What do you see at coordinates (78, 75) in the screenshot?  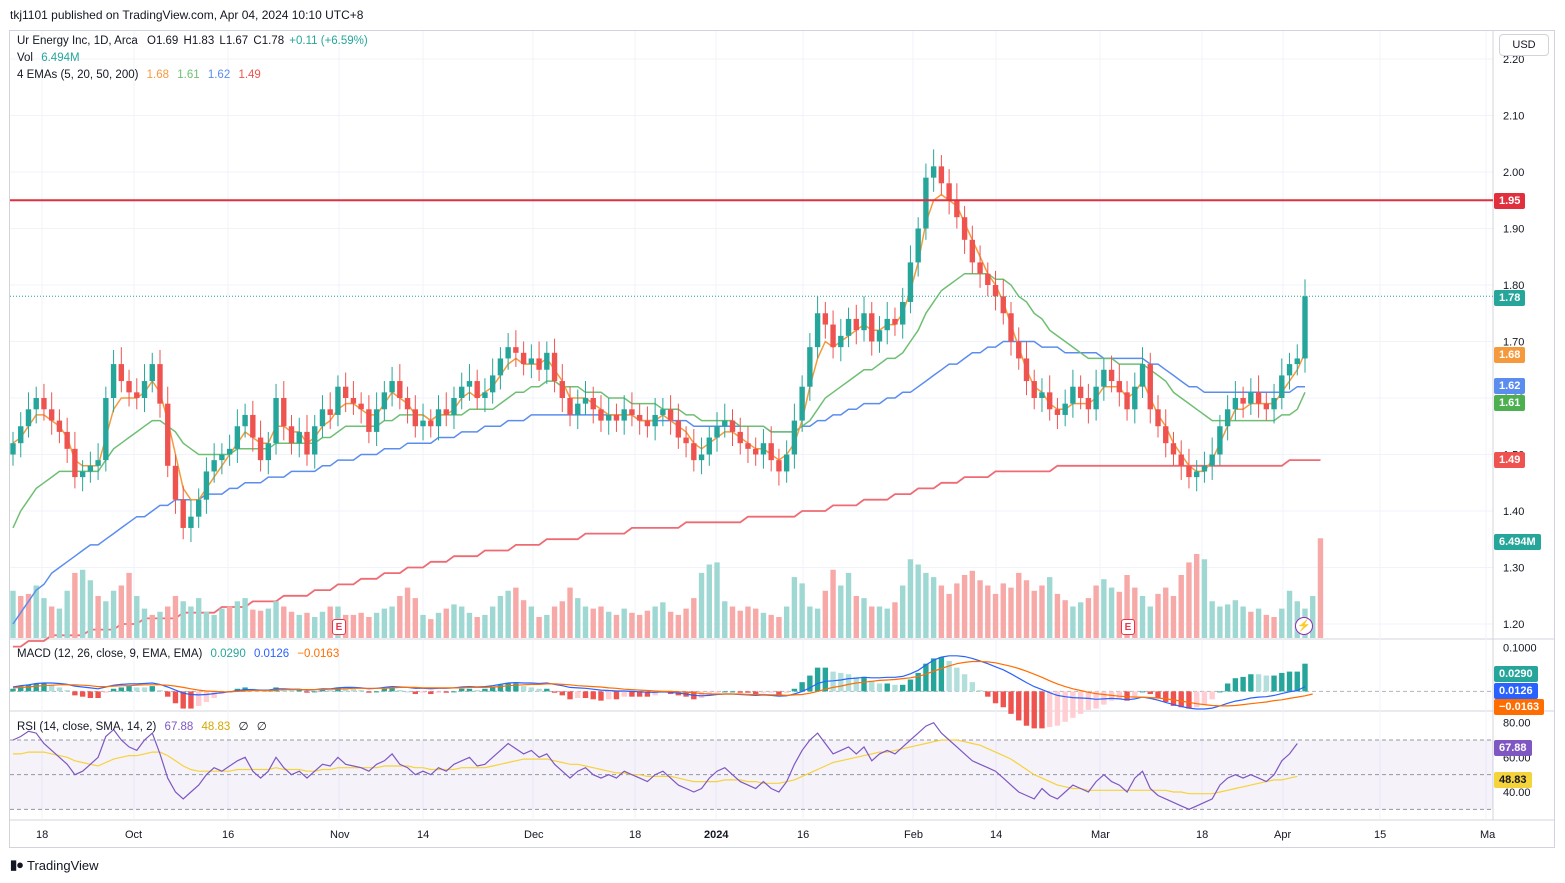 I see `ema-label: 4 EMAs (5, 20, 50, 200)` at bounding box center [78, 75].